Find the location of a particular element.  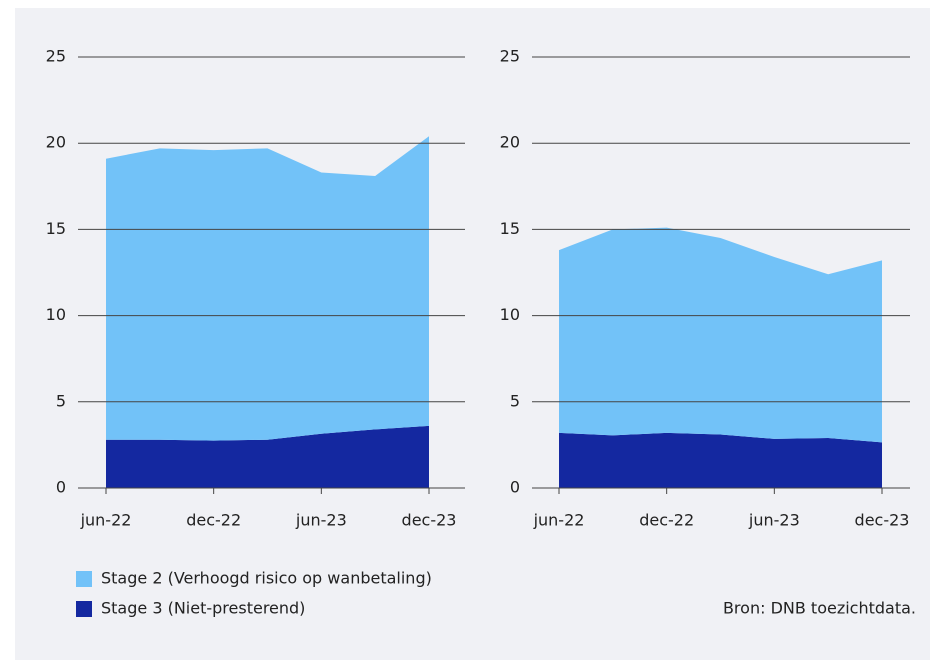

source: Bron: DNB toezichtdata. is located at coordinates (819, 608).